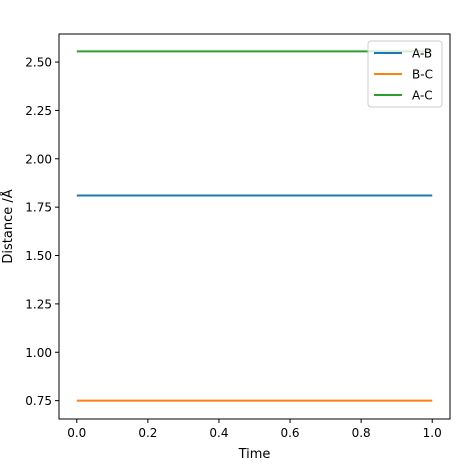  Describe the element at coordinates (254, 429) in the screenshot. I see `x-axis-ticks: 0.0 0.2 0.4 0.6 0.8 1.0` at that location.